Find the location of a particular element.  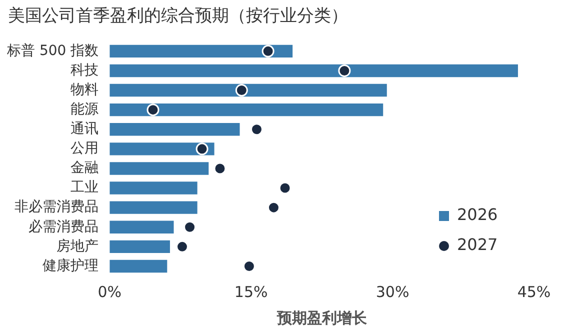

y-tick-label: 房地产 is located at coordinates (77, 246).